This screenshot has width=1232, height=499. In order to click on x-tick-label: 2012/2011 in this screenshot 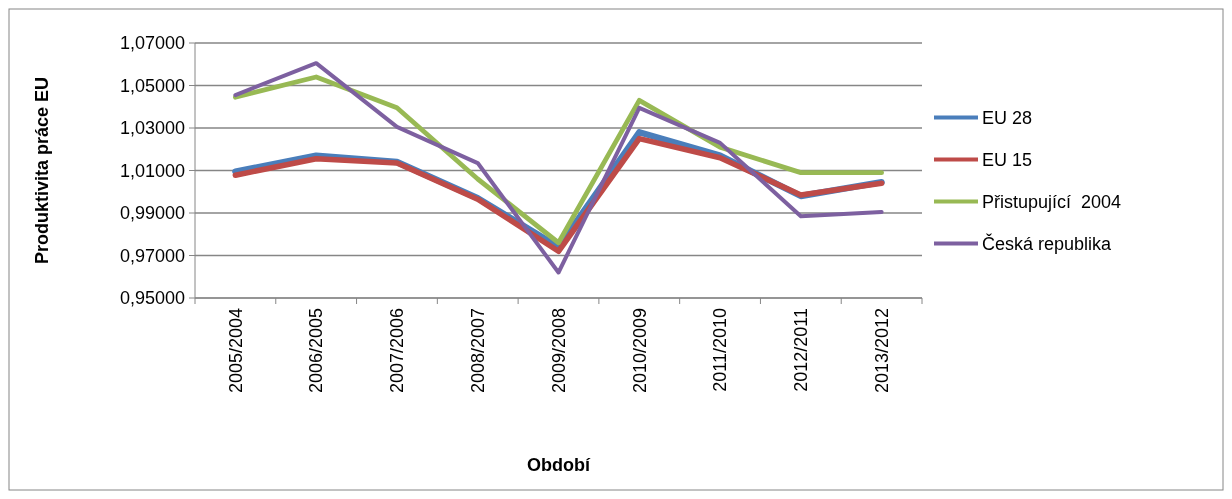, I will do `click(801, 350)`.